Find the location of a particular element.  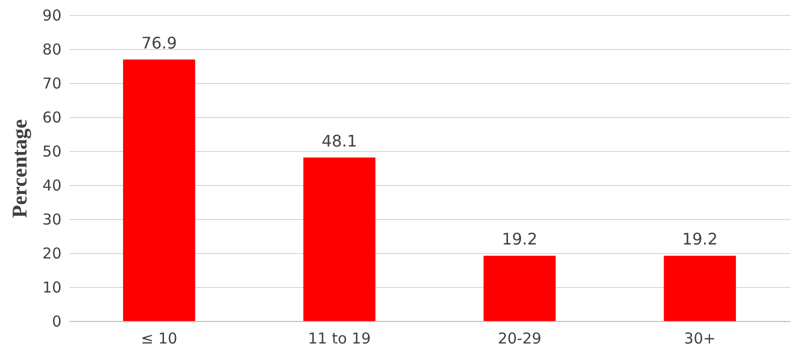

y-tick-label: 90 is located at coordinates (52, 15).